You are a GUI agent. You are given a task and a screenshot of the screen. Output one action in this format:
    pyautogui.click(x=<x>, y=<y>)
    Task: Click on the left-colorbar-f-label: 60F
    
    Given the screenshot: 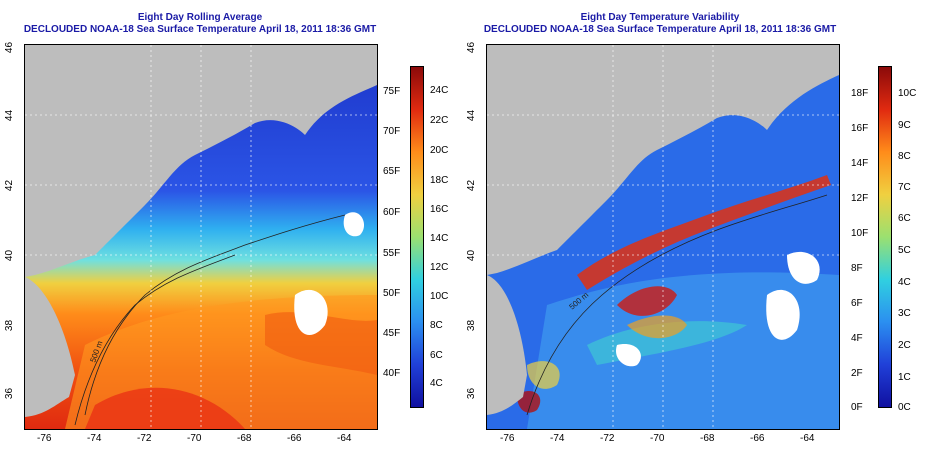 What is the action you would take?
    pyautogui.click(x=392, y=212)
    